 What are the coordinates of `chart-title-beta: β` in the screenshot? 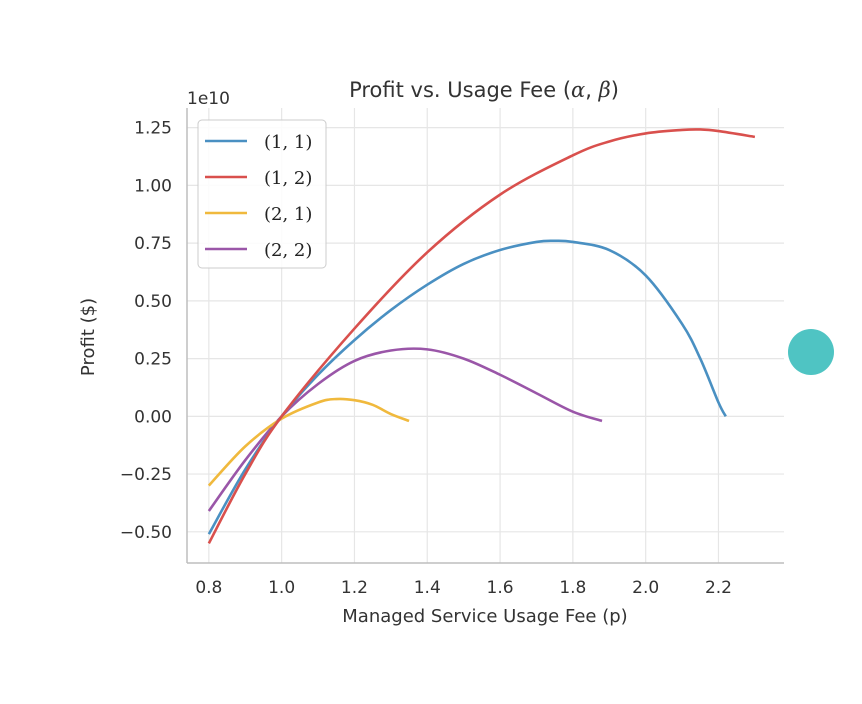 It's located at (604, 90).